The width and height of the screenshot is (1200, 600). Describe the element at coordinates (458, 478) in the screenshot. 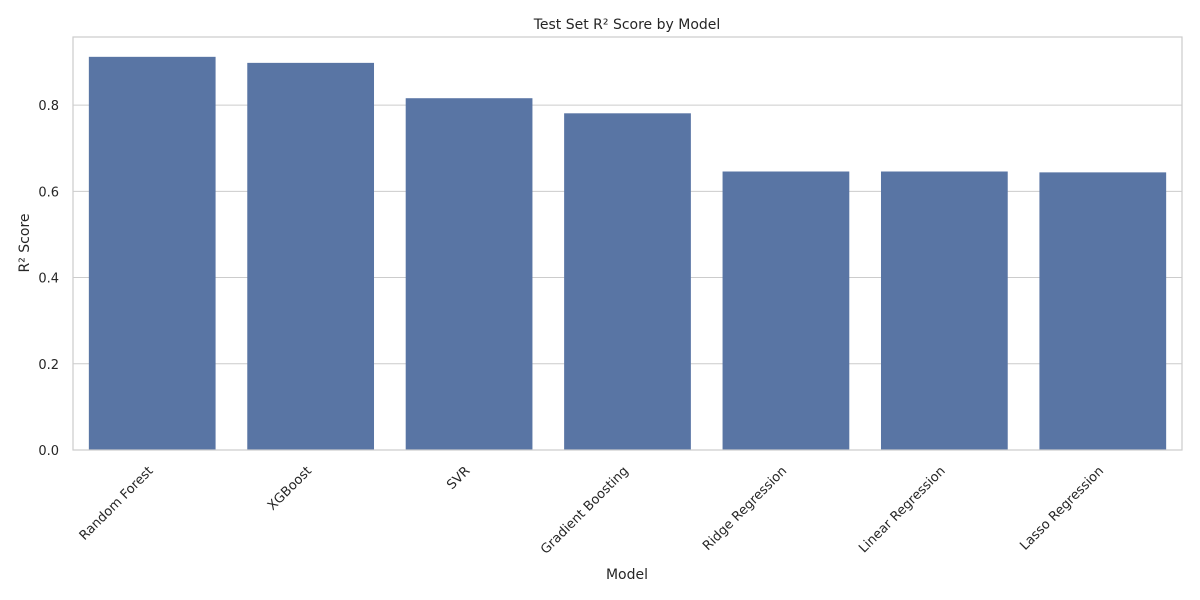

I see `x-tick-label: SVR` at that location.